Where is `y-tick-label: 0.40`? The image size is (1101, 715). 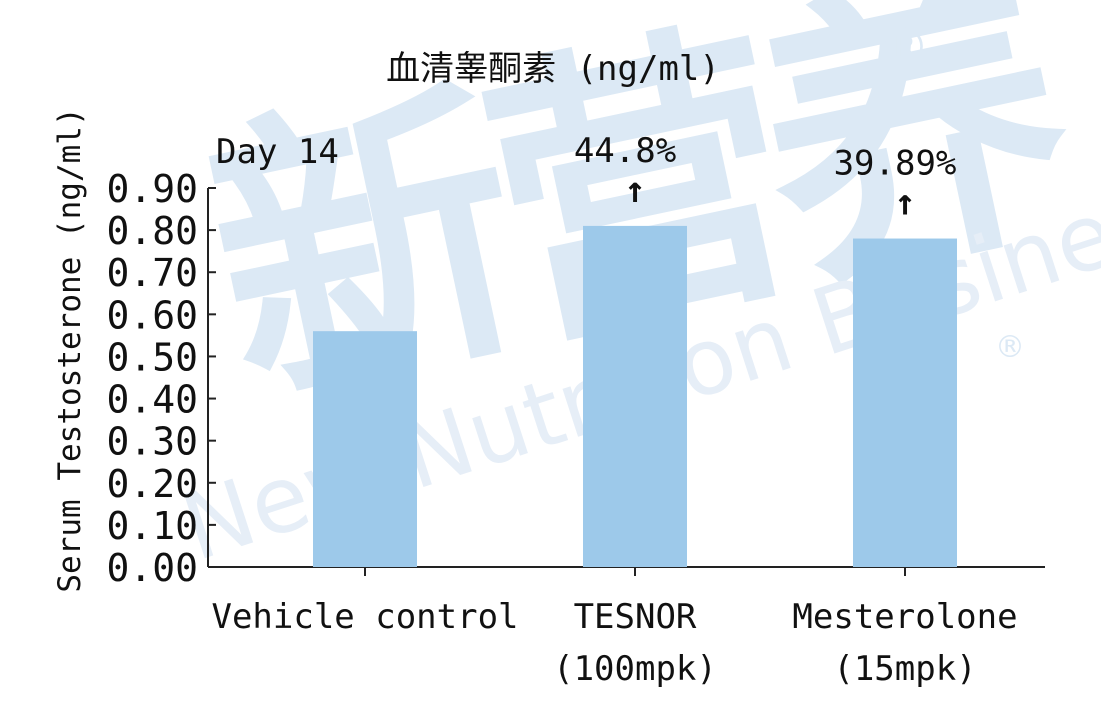
y-tick-label: 0.40 is located at coordinates (152, 400).